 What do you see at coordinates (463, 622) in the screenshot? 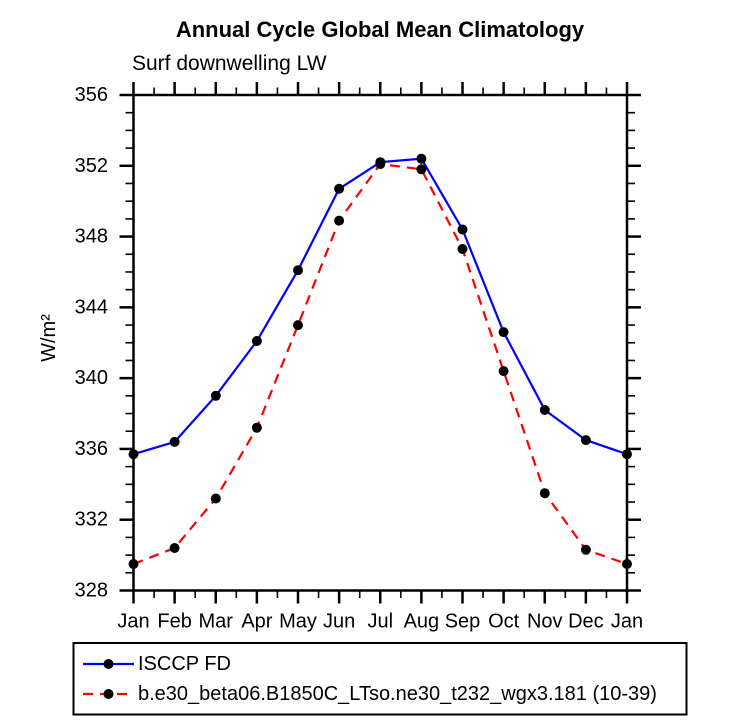
I see `x-tick-label: Sep` at bounding box center [463, 622].